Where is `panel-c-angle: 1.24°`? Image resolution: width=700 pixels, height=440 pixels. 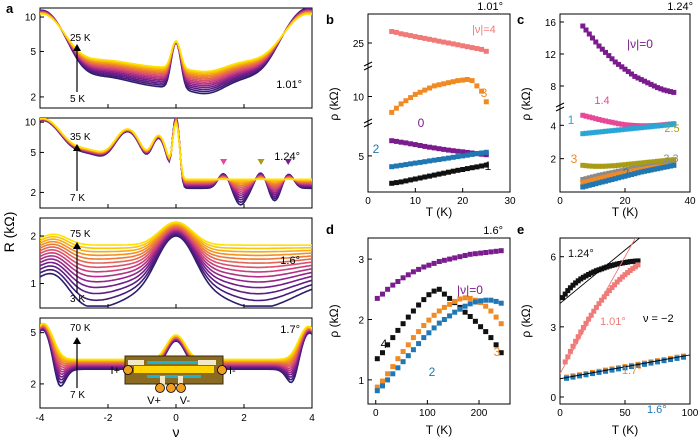
panel-c-angle: 1.24° is located at coordinates (680, 7).